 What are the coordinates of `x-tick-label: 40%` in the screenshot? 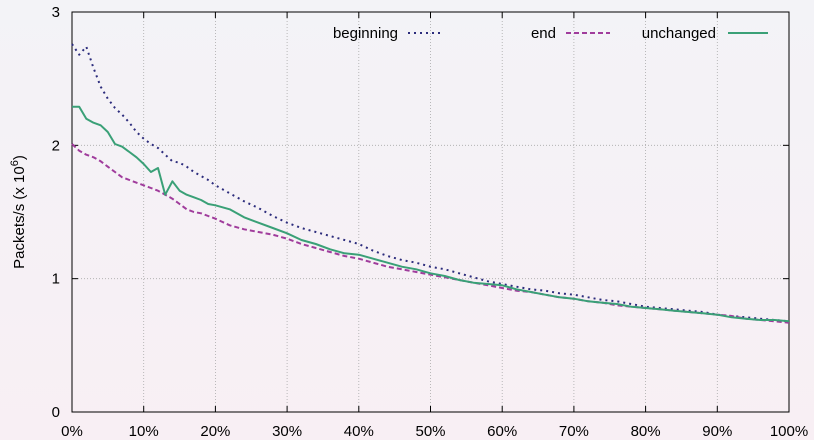 It's located at (359, 431).